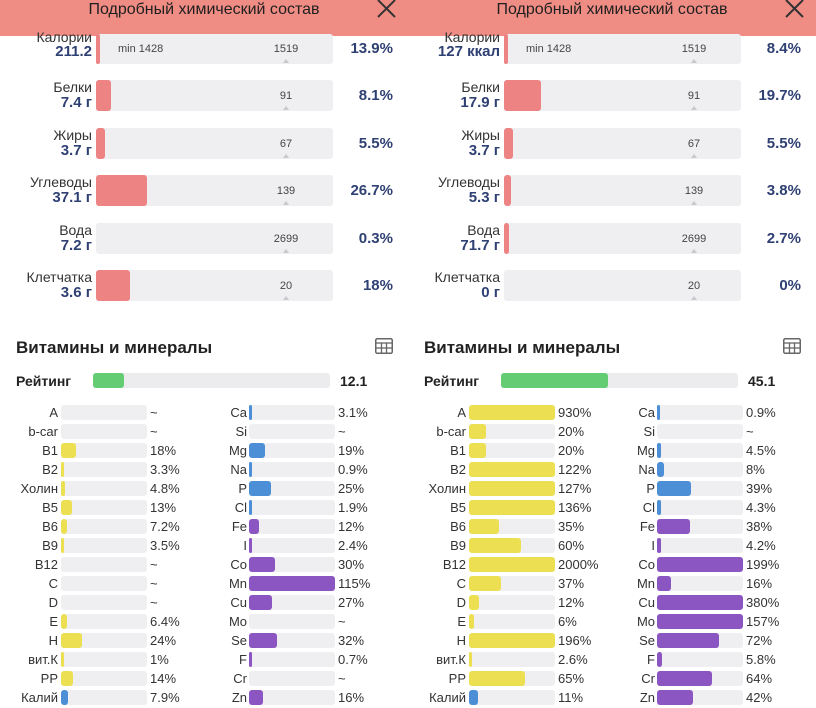 The height and width of the screenshot is (708, 816). Describe the element at coordinates (239, 640) in the screenshot. I see `mineral-label: Se` at that location.